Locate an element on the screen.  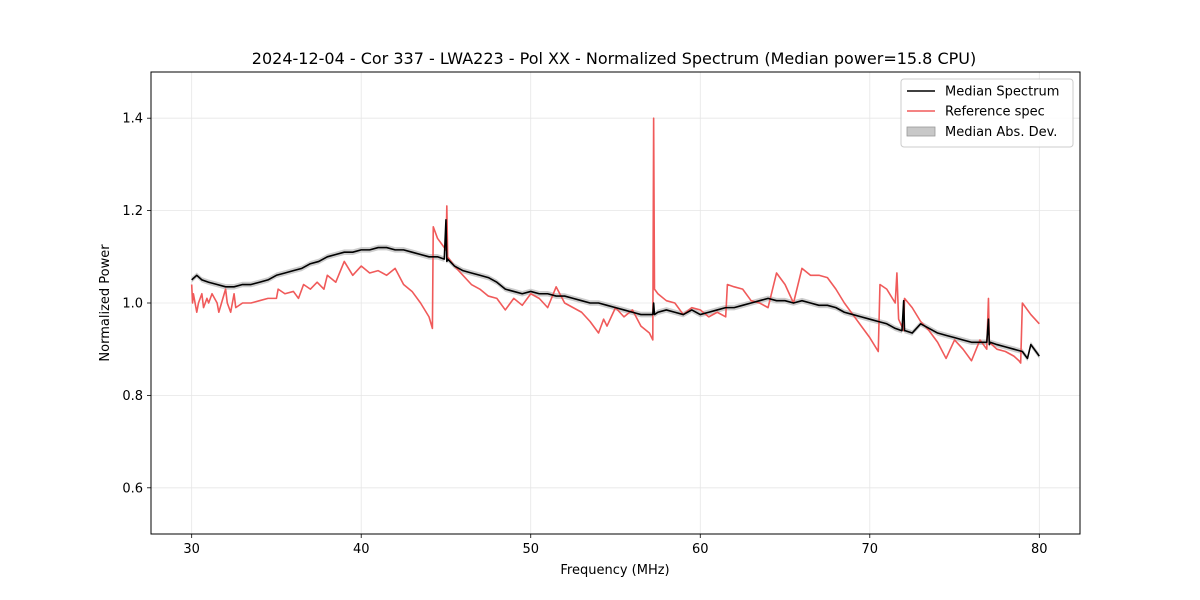
legend-mad-label: Median Abs. Dev. is located at coordinates (1001, 132).